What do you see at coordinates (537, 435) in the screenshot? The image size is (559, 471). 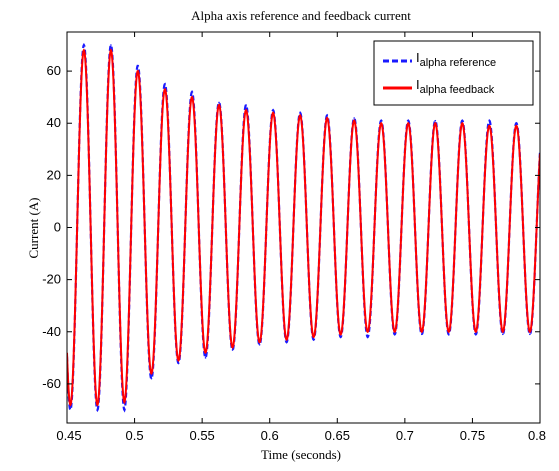 I see `x-tick-label: 0.8` at bounding box center [537, 435].